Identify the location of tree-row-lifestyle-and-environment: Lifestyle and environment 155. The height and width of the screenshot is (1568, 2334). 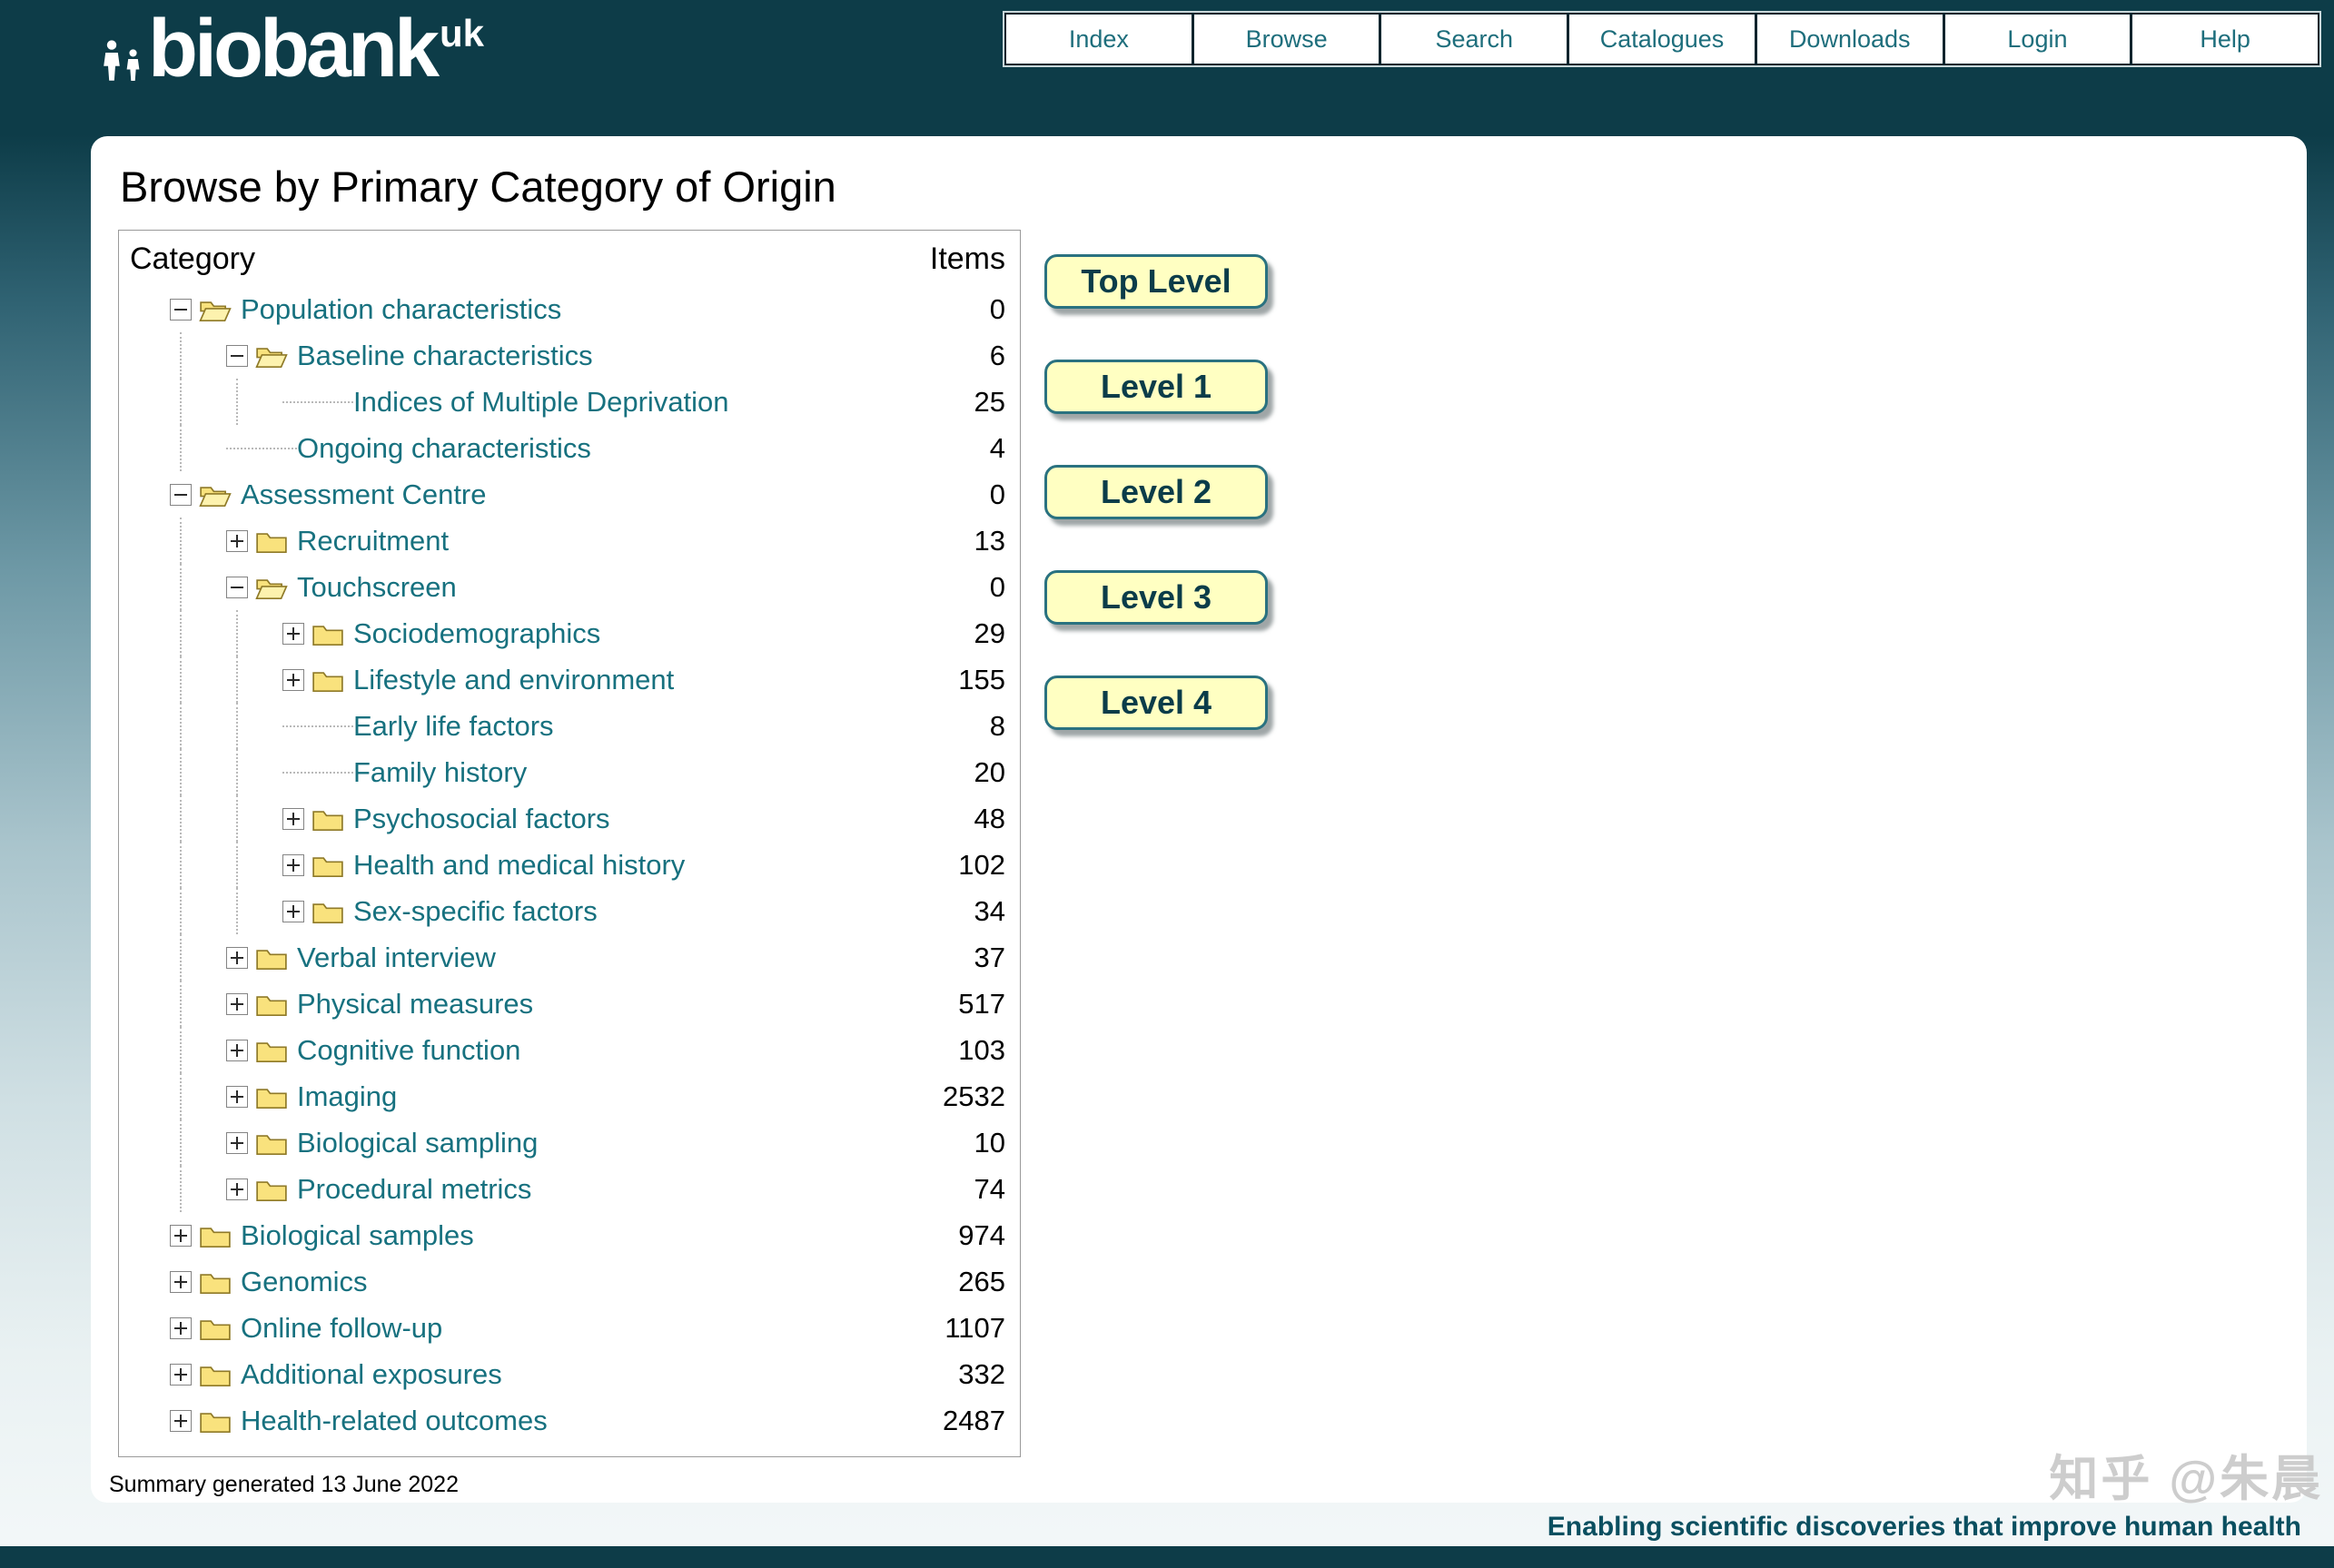
(569, 679).